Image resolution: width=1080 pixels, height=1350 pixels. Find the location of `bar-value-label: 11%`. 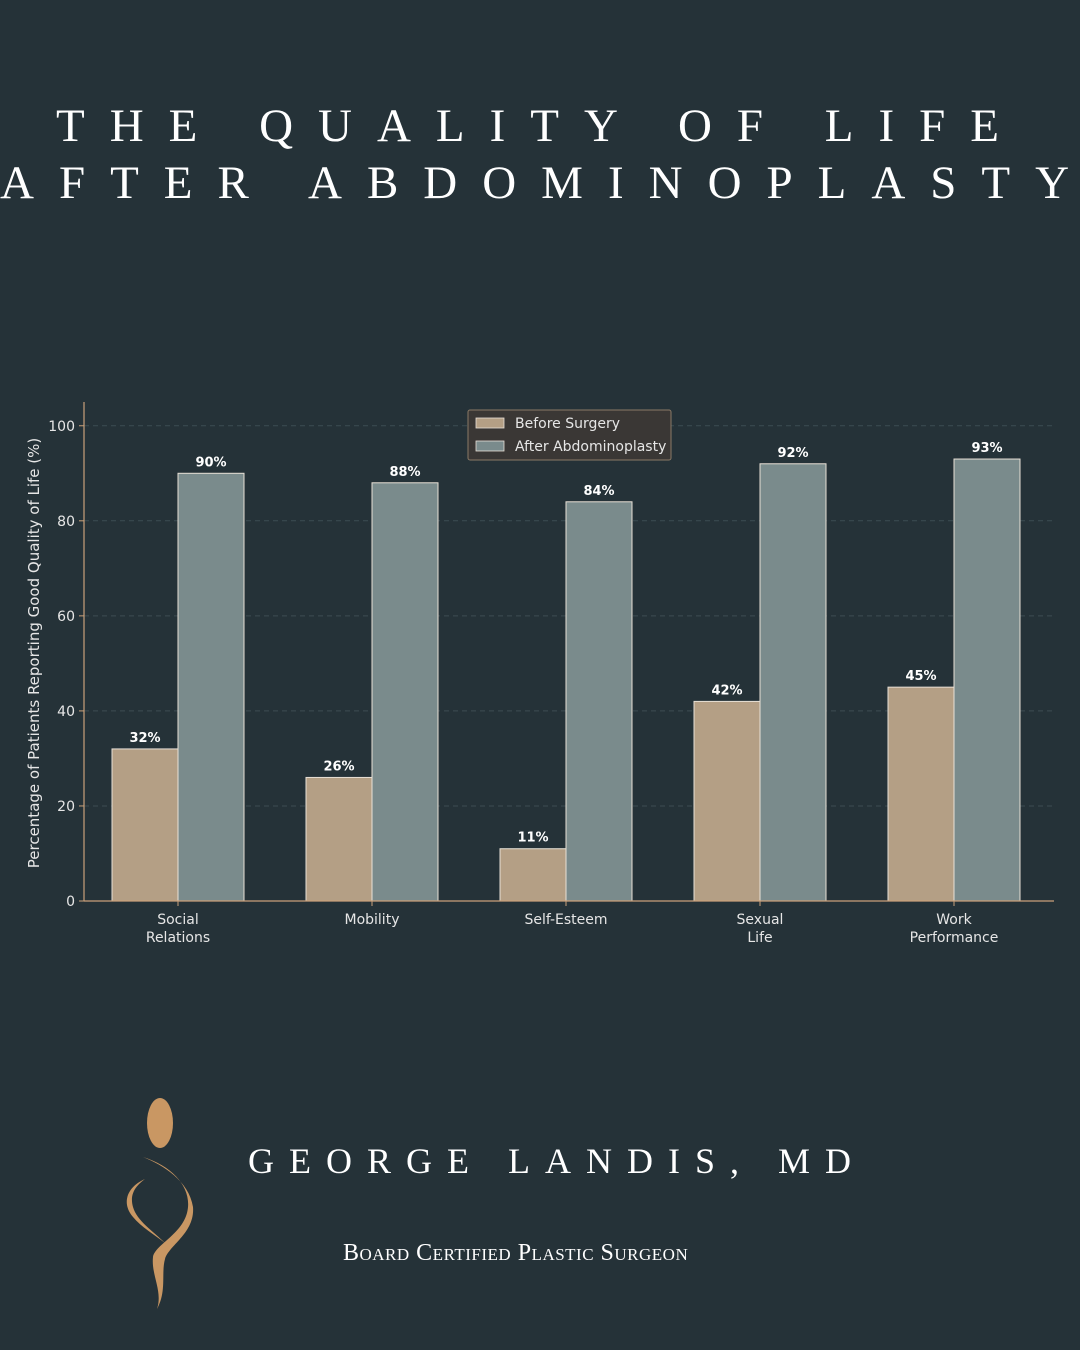

bar-value-label: 11% is located at coordinates (532, 838).